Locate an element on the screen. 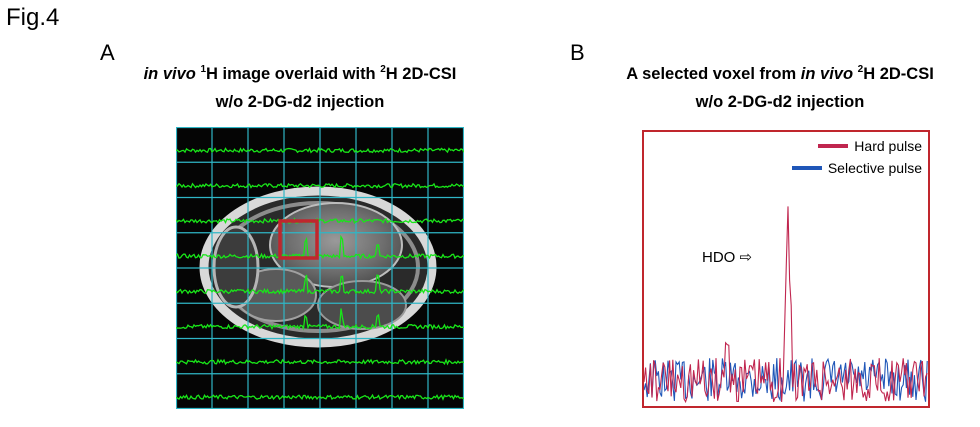 The width and height of the screenshot is (980, 427). panel-a-title-mid: H image overlaid with is located at coordinates (293, 74).